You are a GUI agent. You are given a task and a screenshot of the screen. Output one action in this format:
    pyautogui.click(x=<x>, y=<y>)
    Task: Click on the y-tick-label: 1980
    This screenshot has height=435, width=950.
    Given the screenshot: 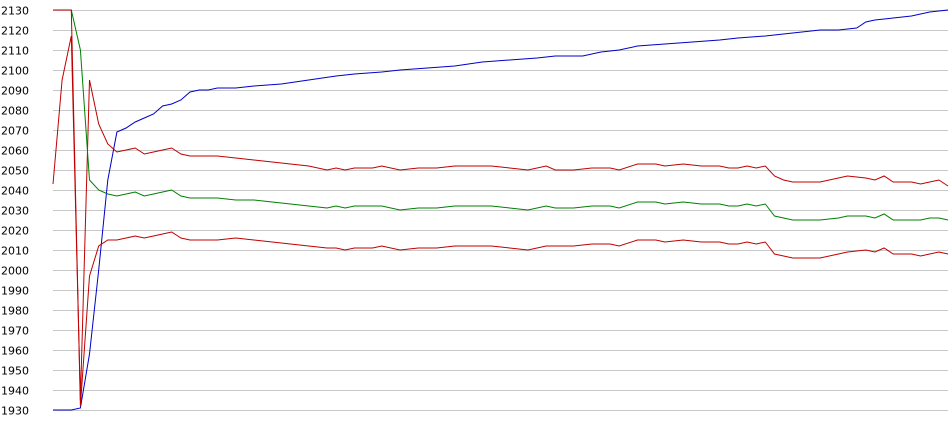 What is the action you would take?
    pyautogui.click(x=15, y=311)
    